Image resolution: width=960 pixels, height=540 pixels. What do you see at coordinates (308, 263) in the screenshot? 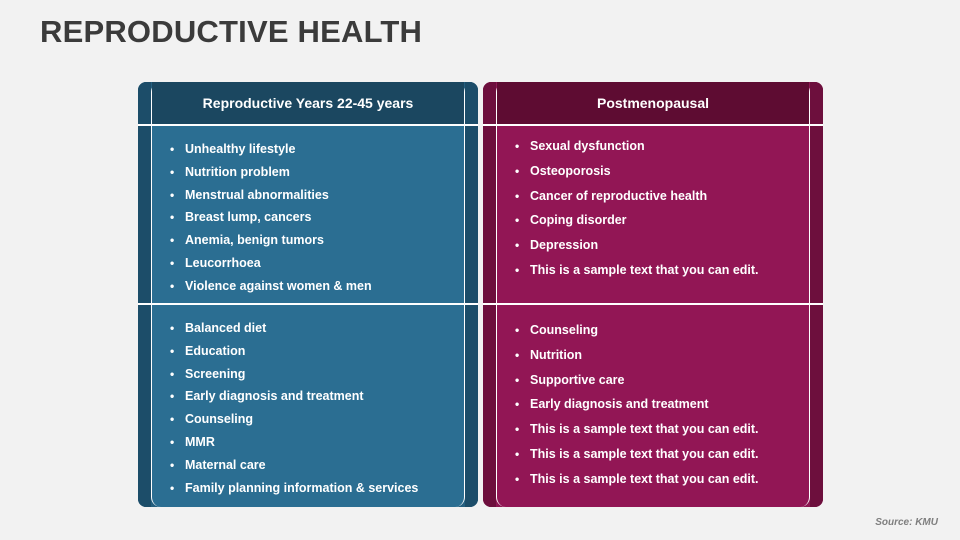
I see `list-item: Leucorrhoea` at bounding box center [308, 263].